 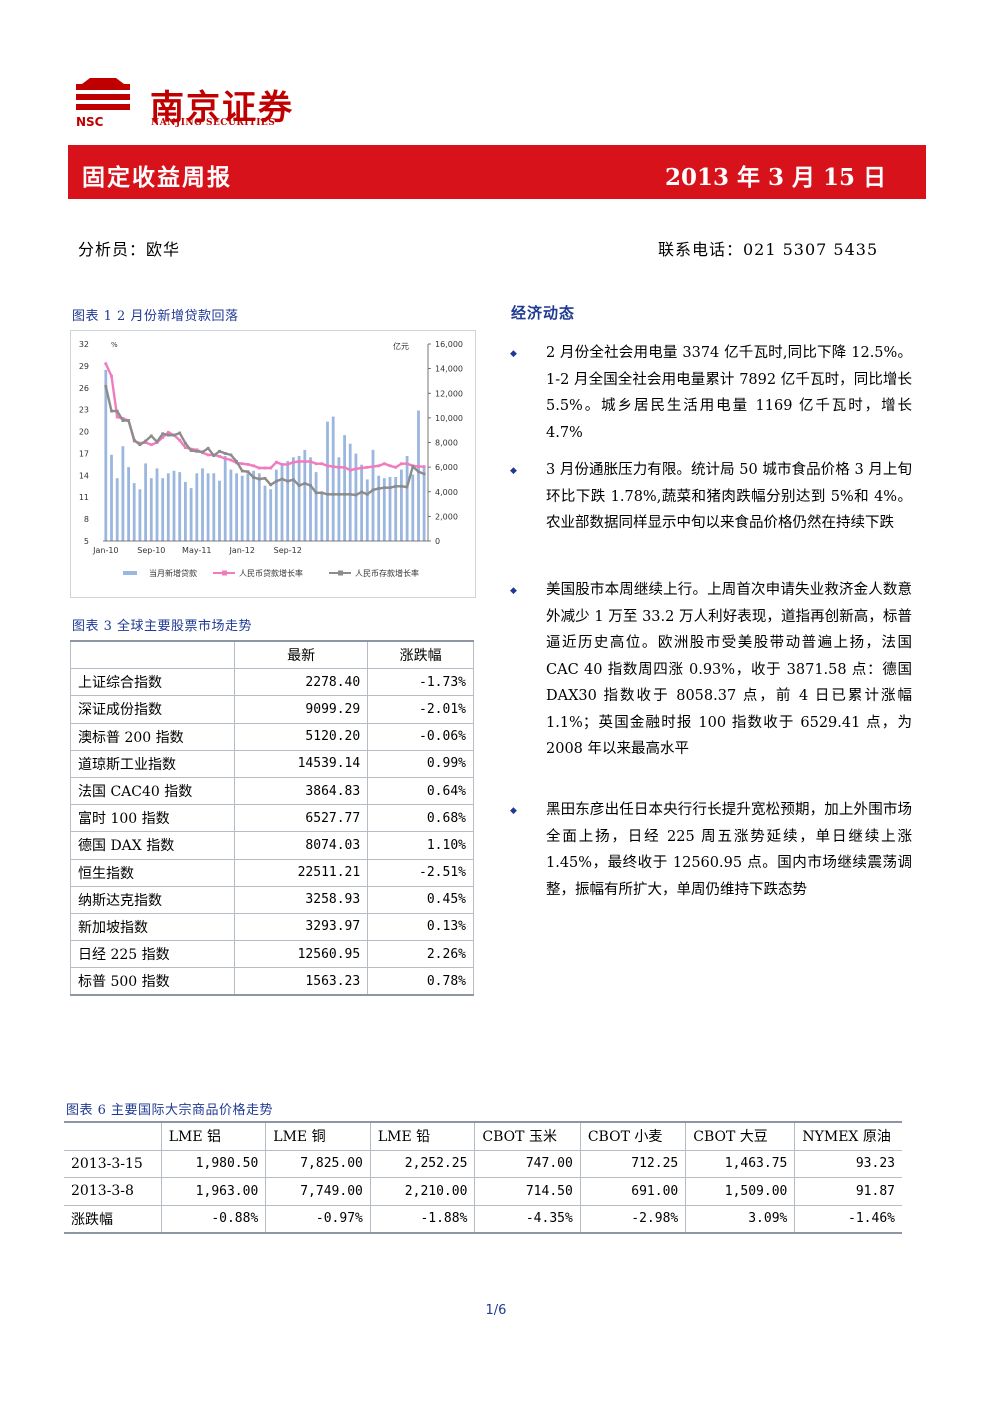 What do you see at coordinates (152, 982) in the screenshot?
I see `stock-table-cell: 标普 500 指数` at bounding box center [152, 982].